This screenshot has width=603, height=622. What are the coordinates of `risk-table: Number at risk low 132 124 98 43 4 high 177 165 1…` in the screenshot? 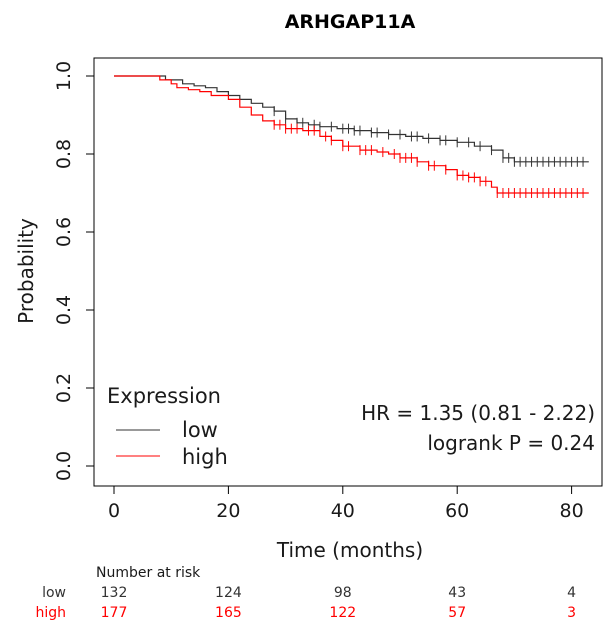 It's located at (305, 593).